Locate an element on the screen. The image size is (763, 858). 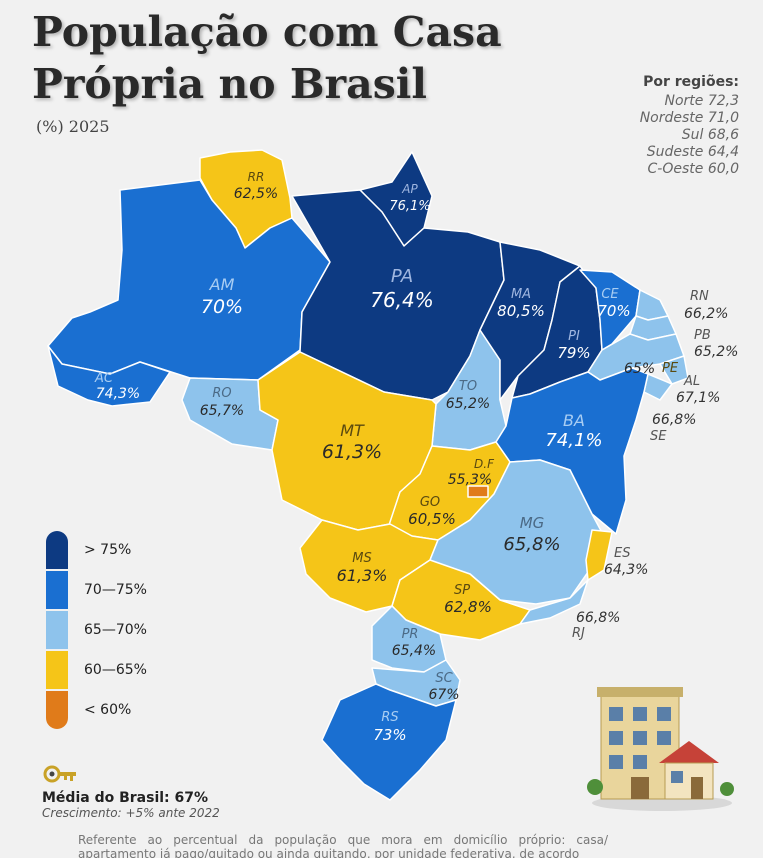
label-value-sp: 62,8% is located at coordinates (468, 607).